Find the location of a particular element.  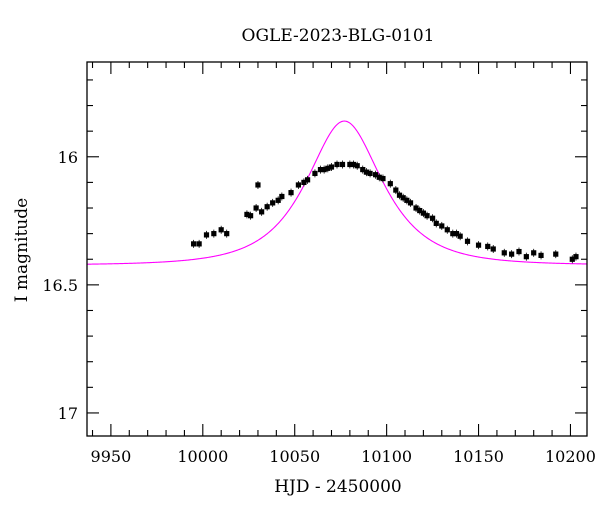

x-tick-label: 10200 is located at coordinates (570, 456).